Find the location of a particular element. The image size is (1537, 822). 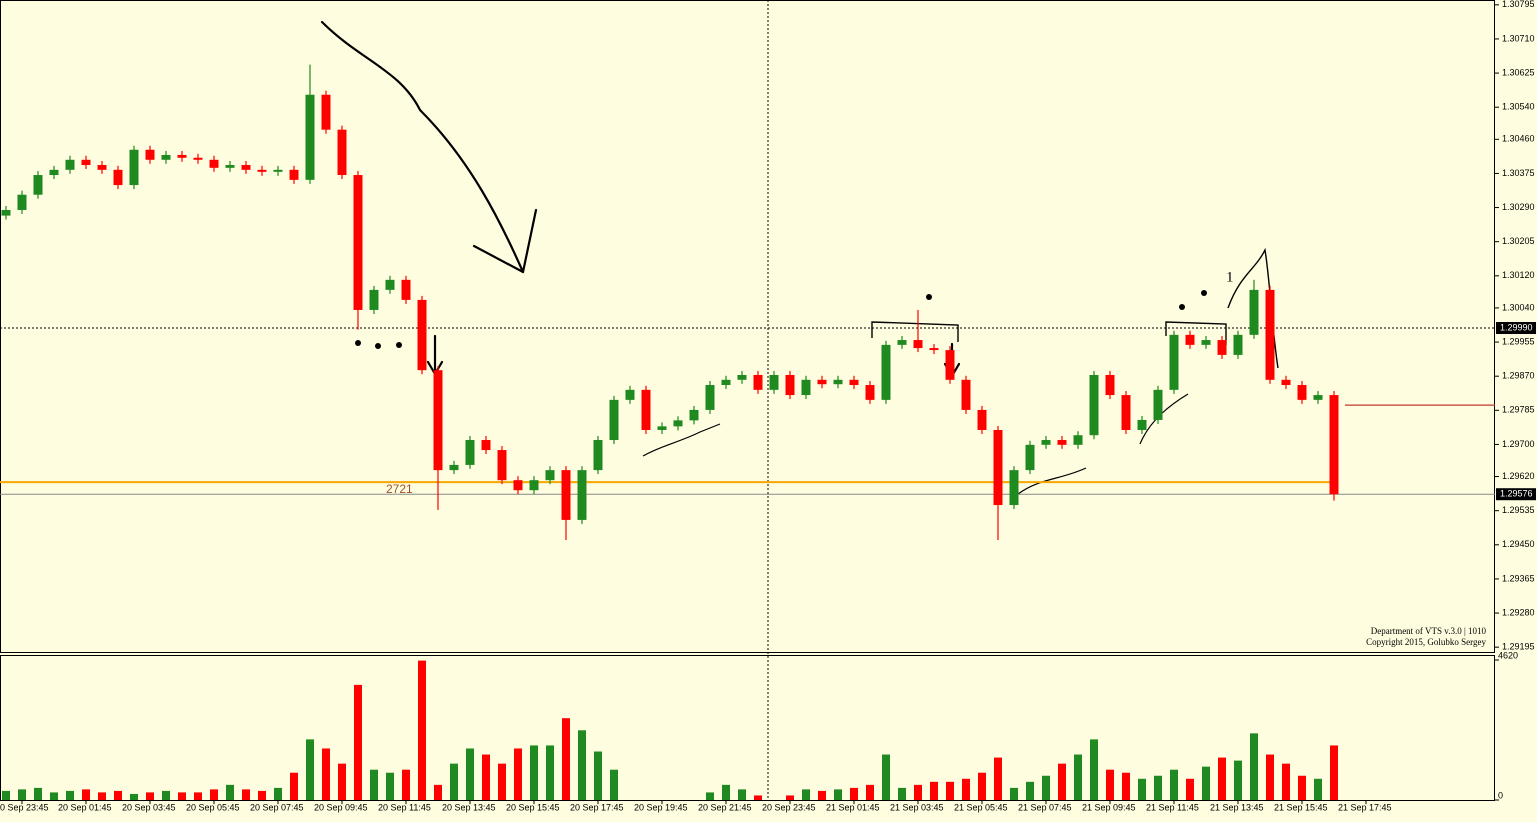

x-tick-label: 21 Sep 07:45 is located at coordinates (1045, 807).